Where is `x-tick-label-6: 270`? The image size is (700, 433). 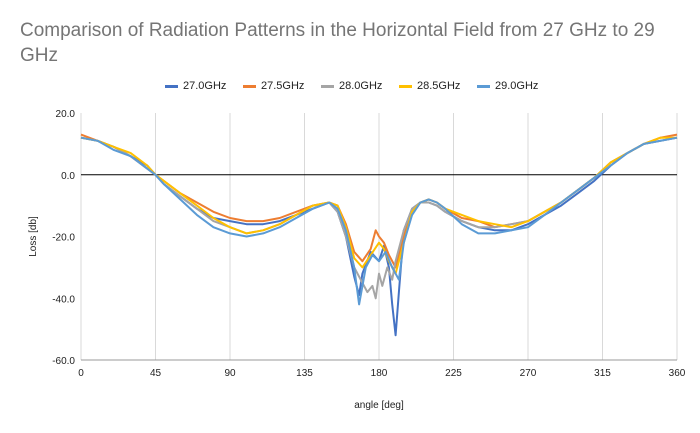 x-tick-label-6: 270 is located at coordinates (528, 373).